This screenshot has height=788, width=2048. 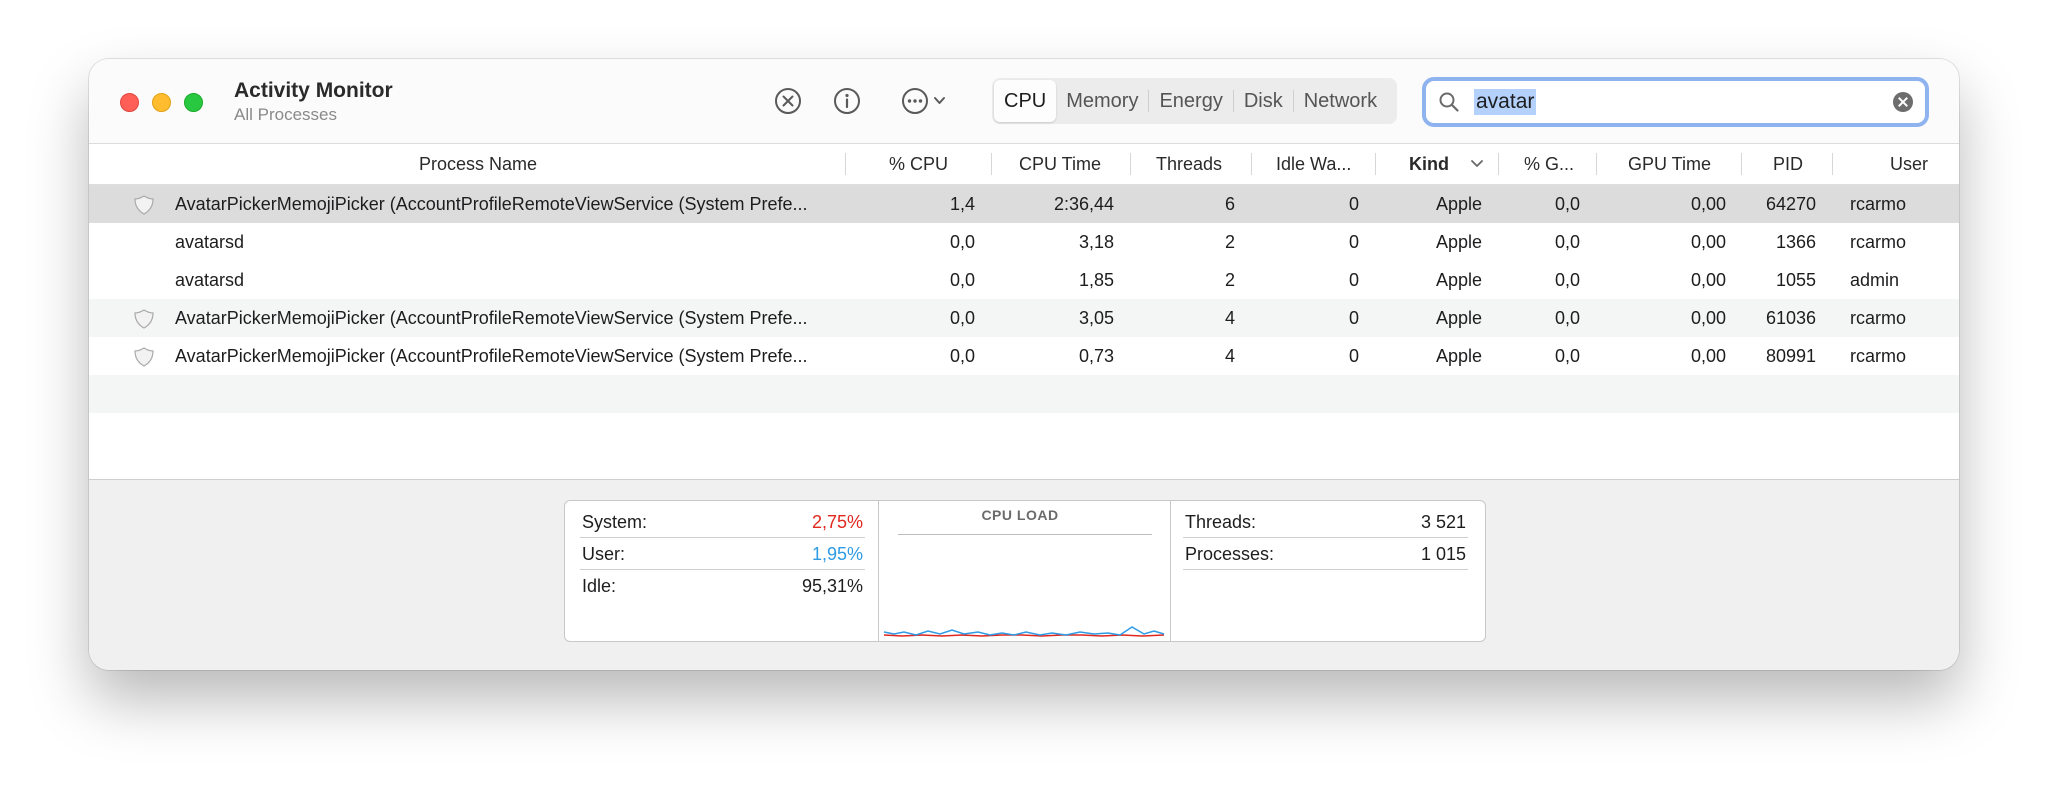 I want to click on tab-network: Network, so click(x=1340, y=101).